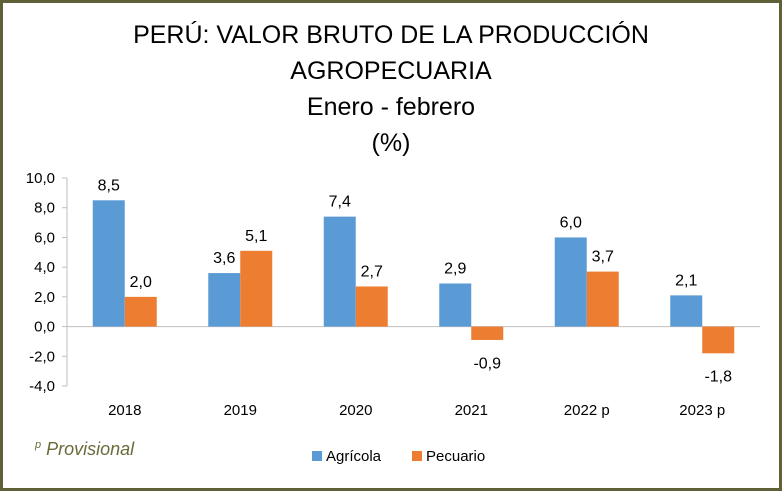 The width and height of the screenshot is (782, 491). I want to click on data-label: 3,6, so click(224, 258).